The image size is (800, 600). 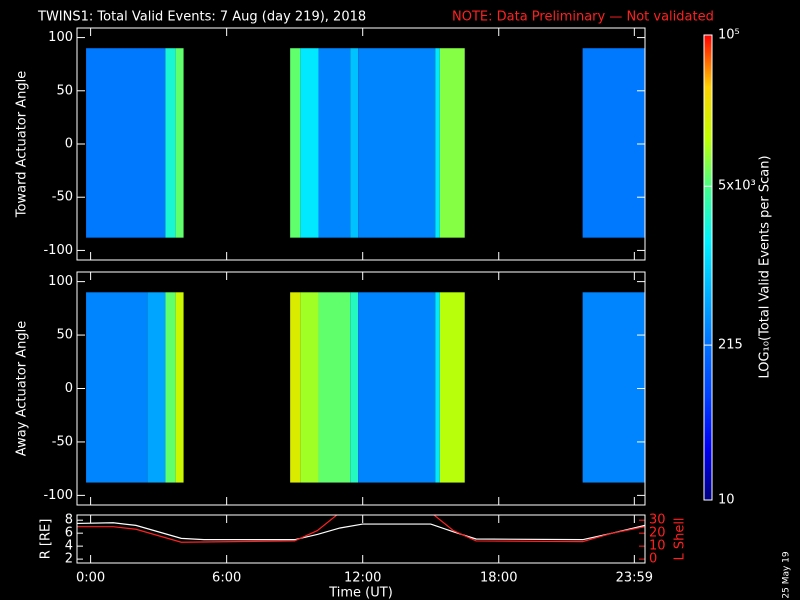 I want to click on y-axis-label: Away Actuator Angle, so click(x=22, y=388).